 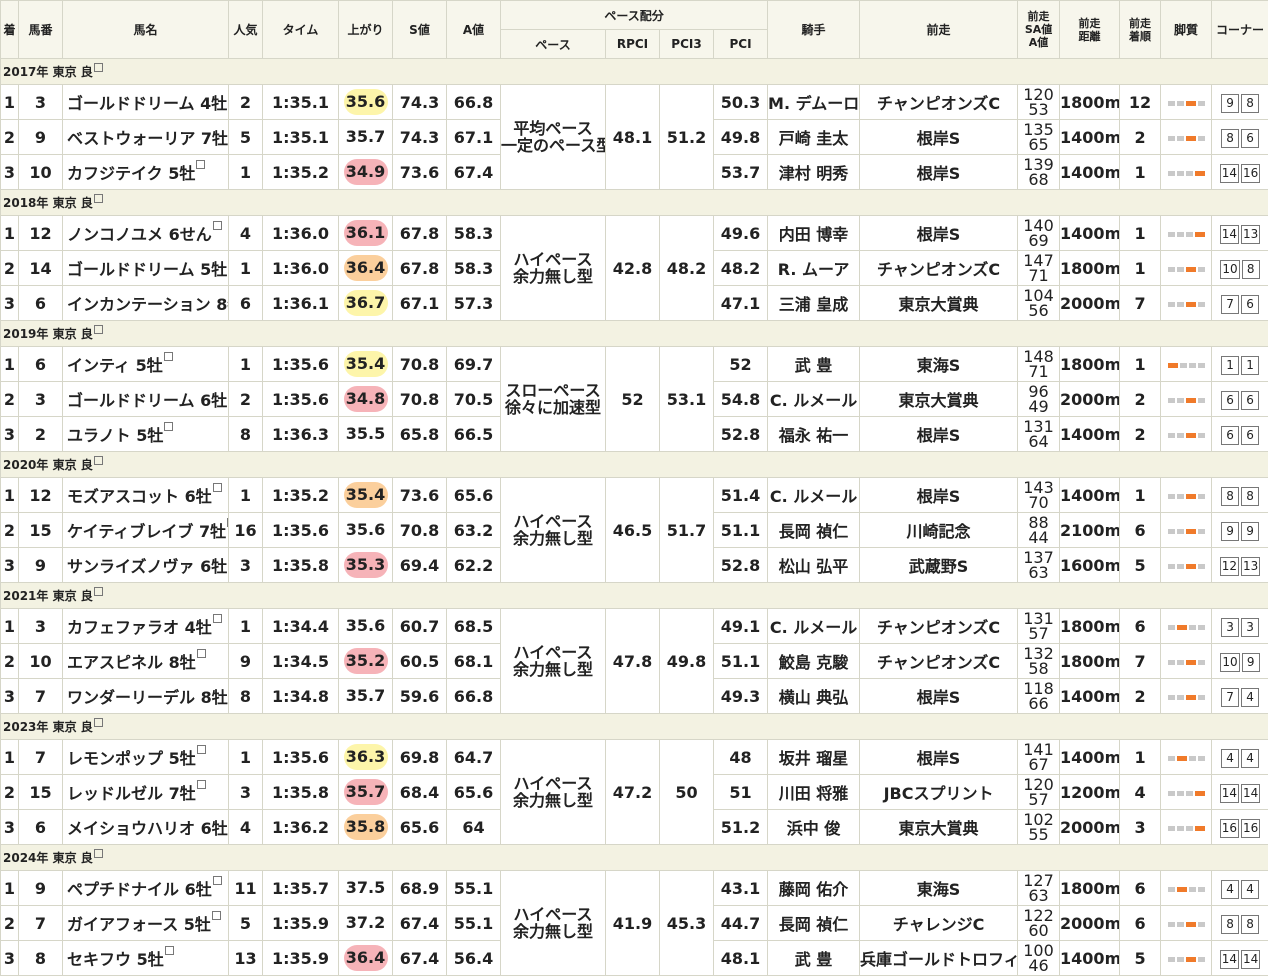 I want to click on a-value: 57.3, so click(x=473, y=303).